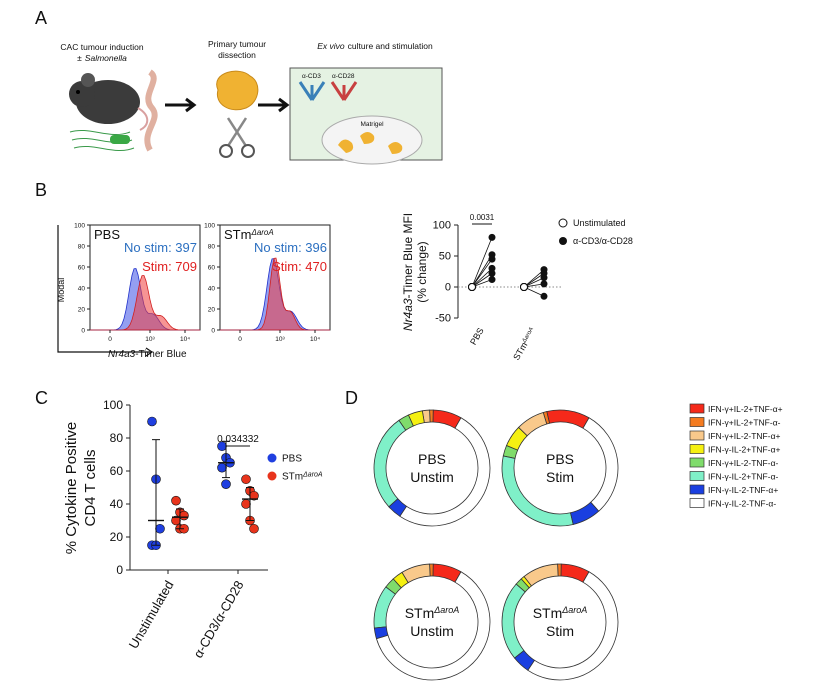 This screenshot has width=814, height=693. What do you see at coordinates (160, 247) in the screenshot?
I see `nostim-label: No stim: 397` at bounding box center [160, 247].